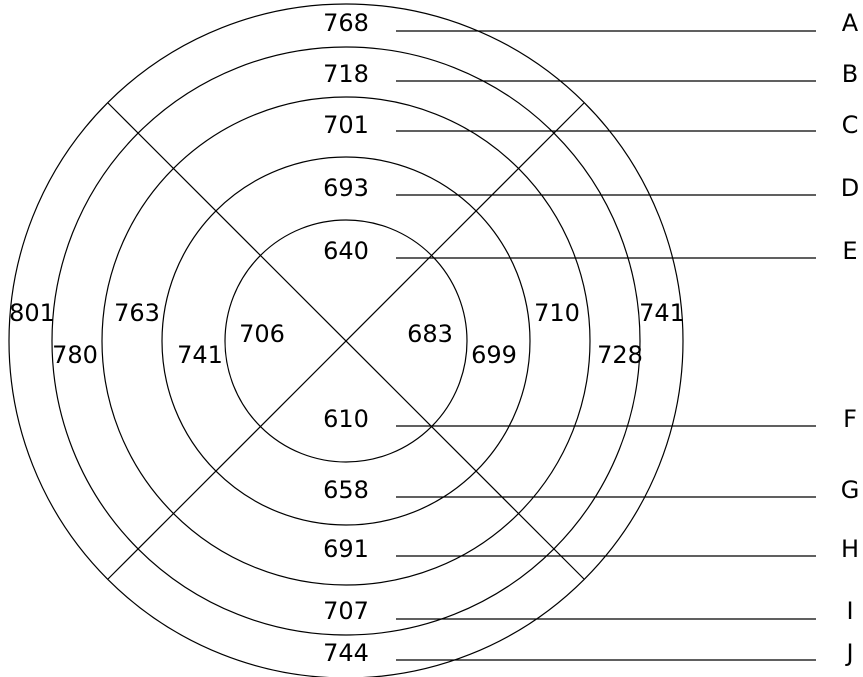 Image resolution: width=863 pixels, height=677 pixels. Describe the element at coordinates (200, 355) in the screenshot. I see `left-value-4: 741` at that location.